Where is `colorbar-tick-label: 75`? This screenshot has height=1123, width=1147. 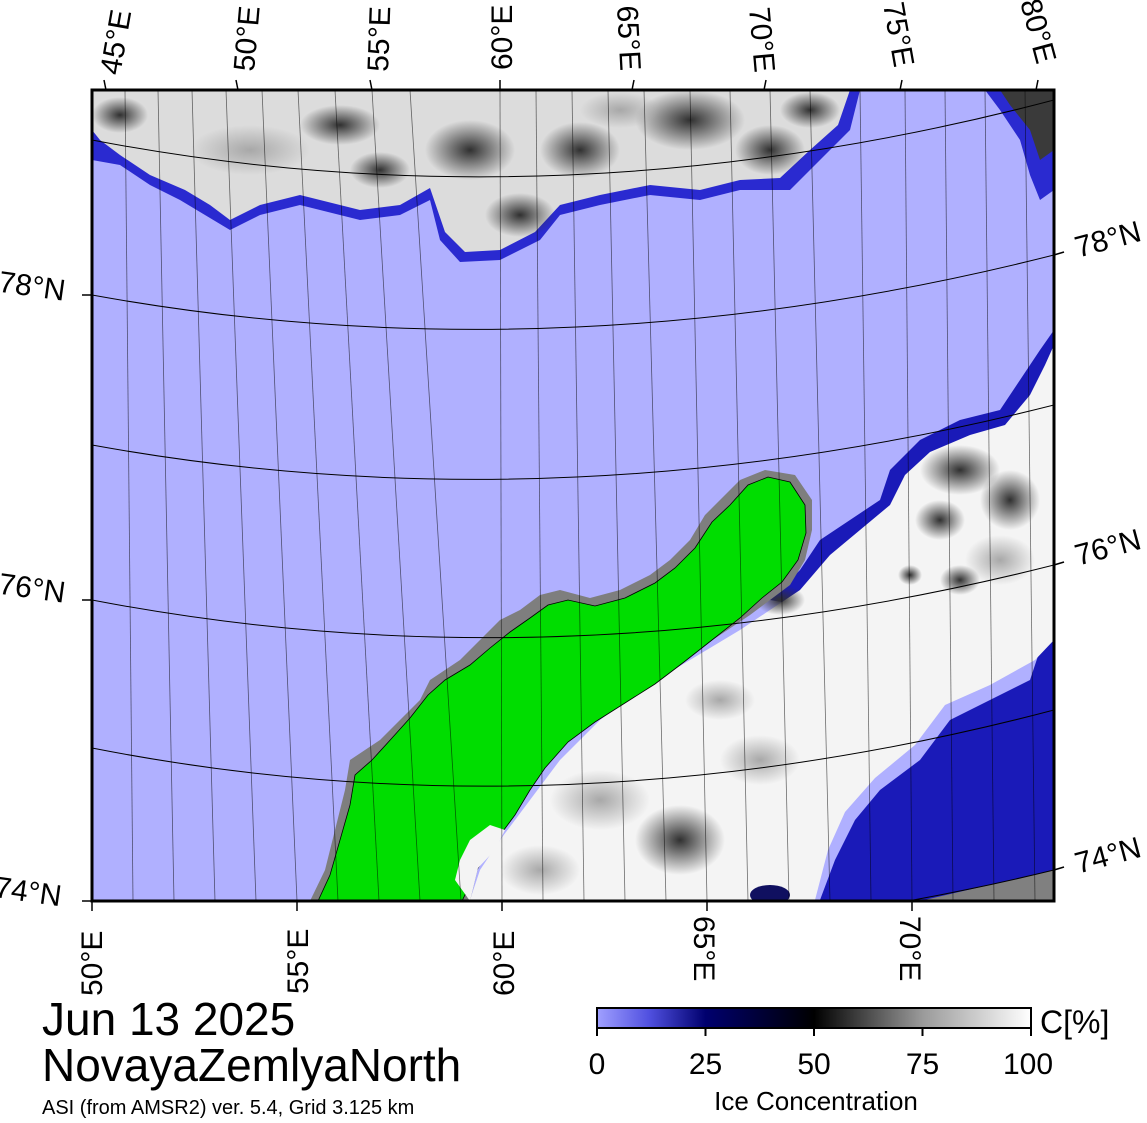 colorbar-tick-label: 75 is located at coordinates (922, 1064).